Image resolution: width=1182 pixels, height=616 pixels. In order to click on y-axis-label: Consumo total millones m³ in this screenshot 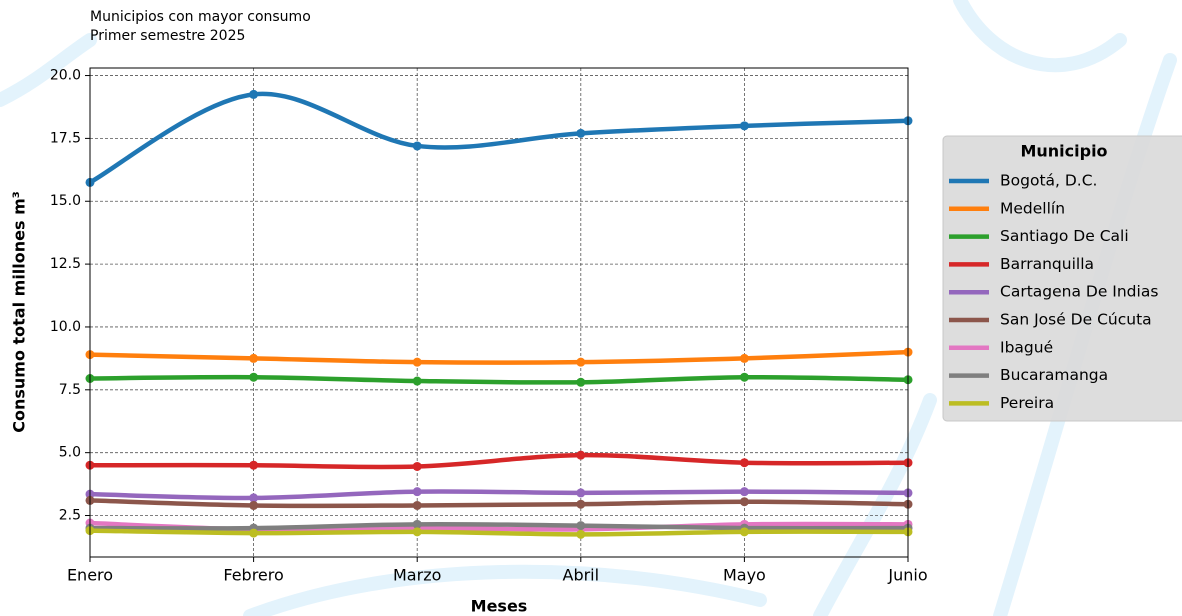, I will do `click(19, 312)`.